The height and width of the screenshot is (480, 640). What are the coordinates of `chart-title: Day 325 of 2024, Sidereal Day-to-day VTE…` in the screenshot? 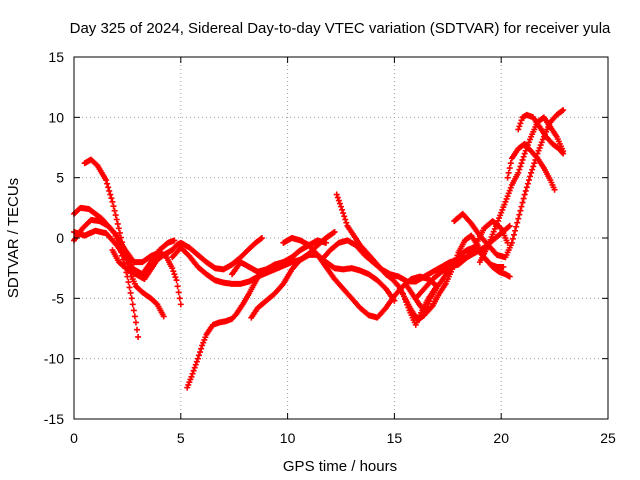 It's located at (340, 28).